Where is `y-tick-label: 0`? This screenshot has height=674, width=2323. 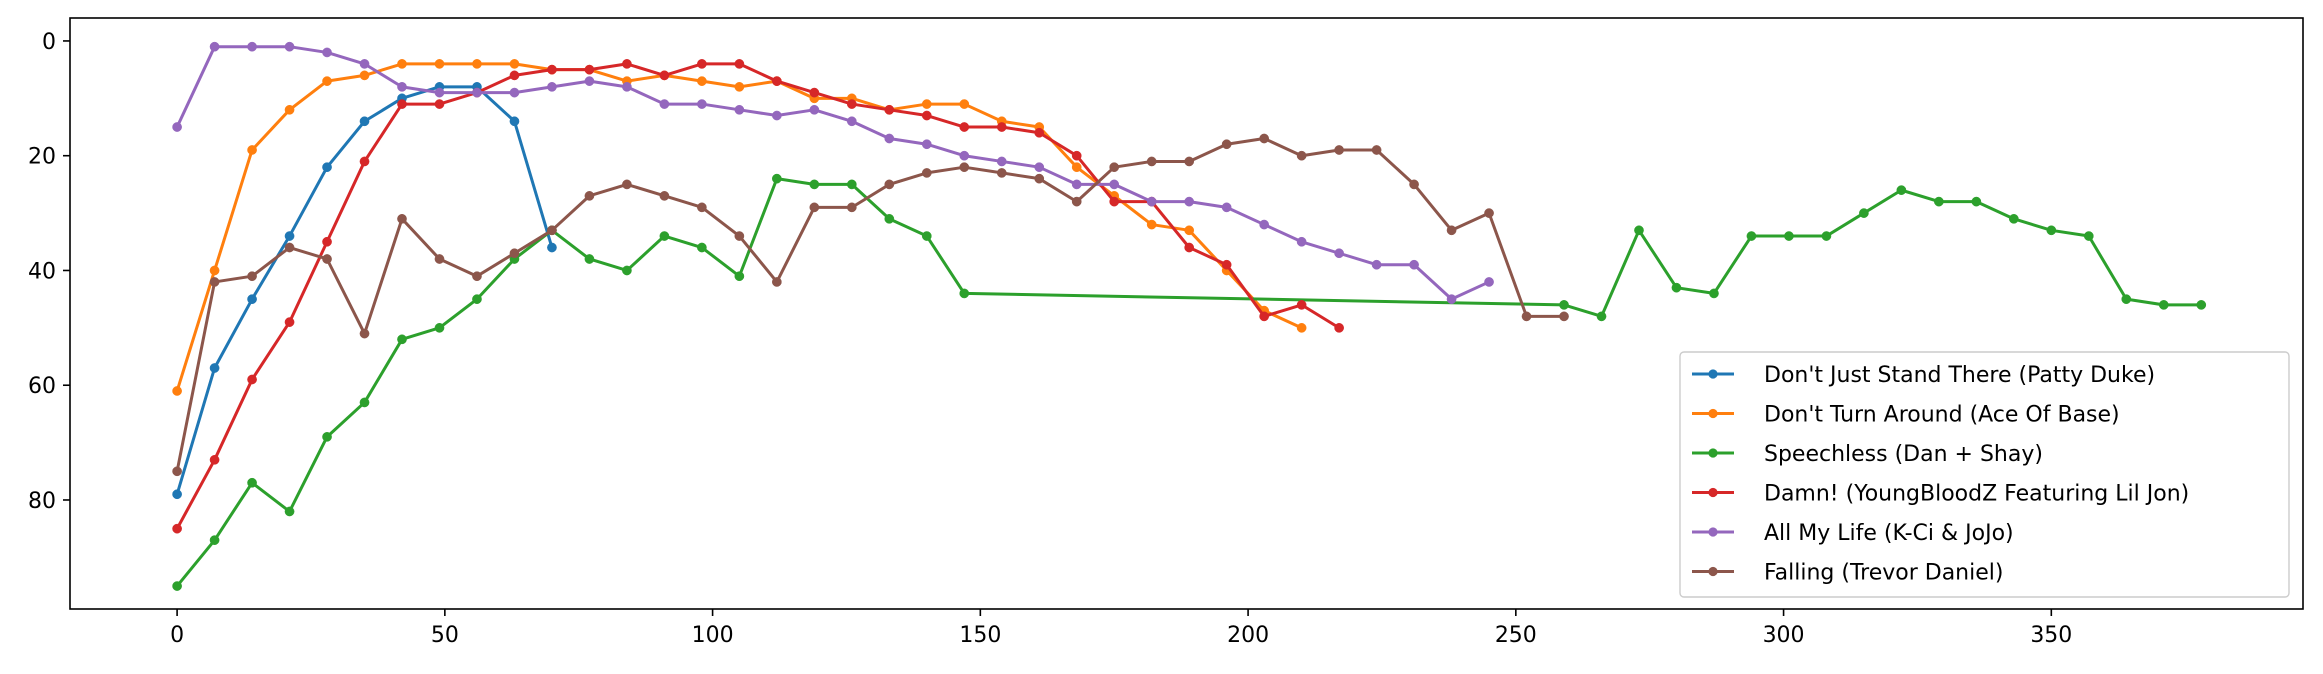
y-tick-label: 0 is located at coordinates (49, 42).